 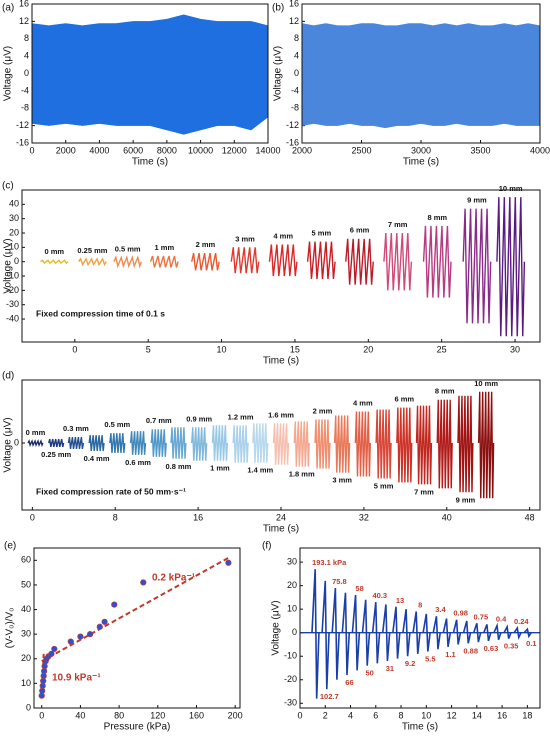 I want to click on fit-line, so click(x=135, y=609).